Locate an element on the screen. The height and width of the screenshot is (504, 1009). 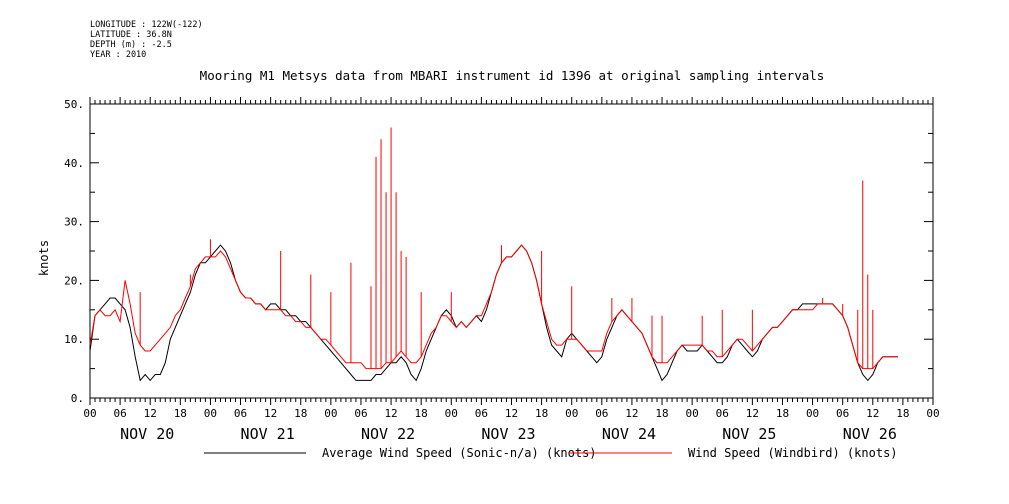
latitude-label: LATITUDE : 36.8N is located at coordinates (131, 35).